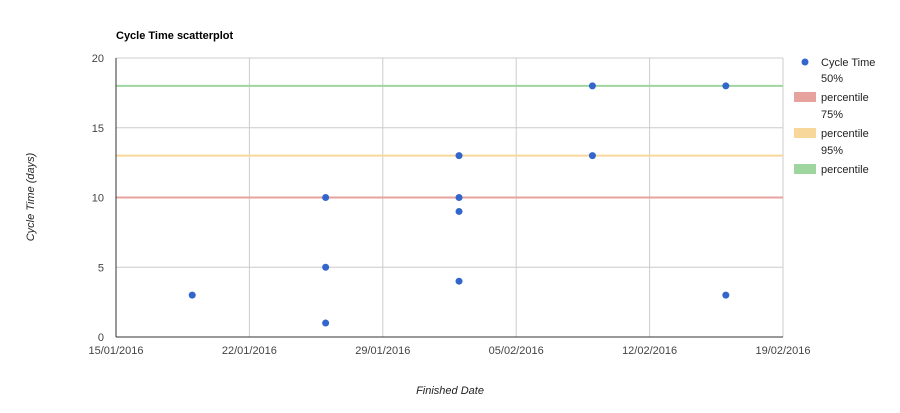 The height and width of the screenshot is (413, 900). What do you see at coordinates (832, 151) in the screenshot?
I see `legend-label: 95%` at bounding box center [832, 151].